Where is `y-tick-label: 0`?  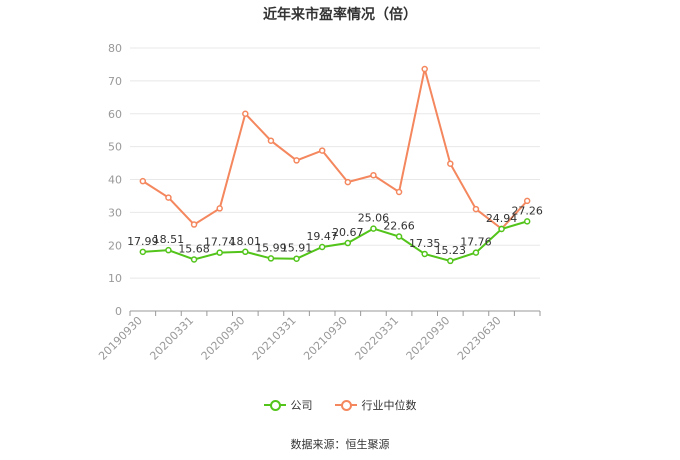
y-tick-label: 0 is located at coordinates (118, 311).